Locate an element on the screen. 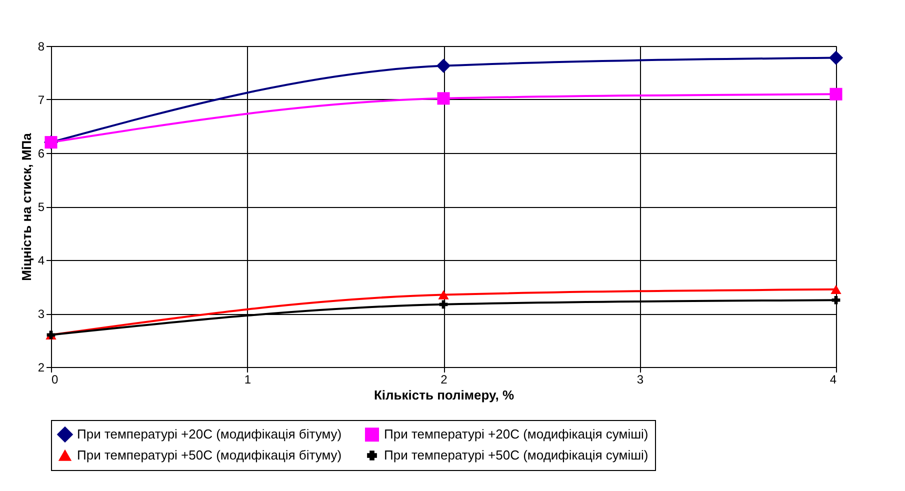 Image resolution: width=905 pixels, height=491 pixels. x-tick-label: 1 is located at coordinates (248, 379).